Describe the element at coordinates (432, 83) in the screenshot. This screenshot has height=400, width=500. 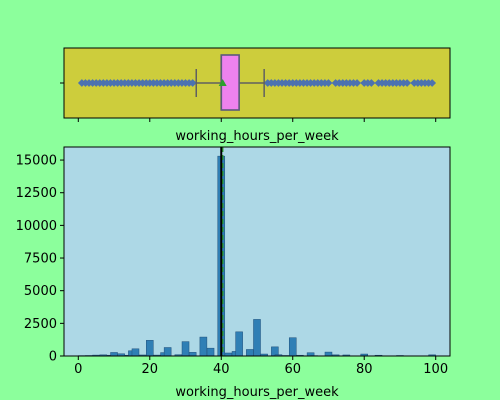
I see `flier-point` at that location.